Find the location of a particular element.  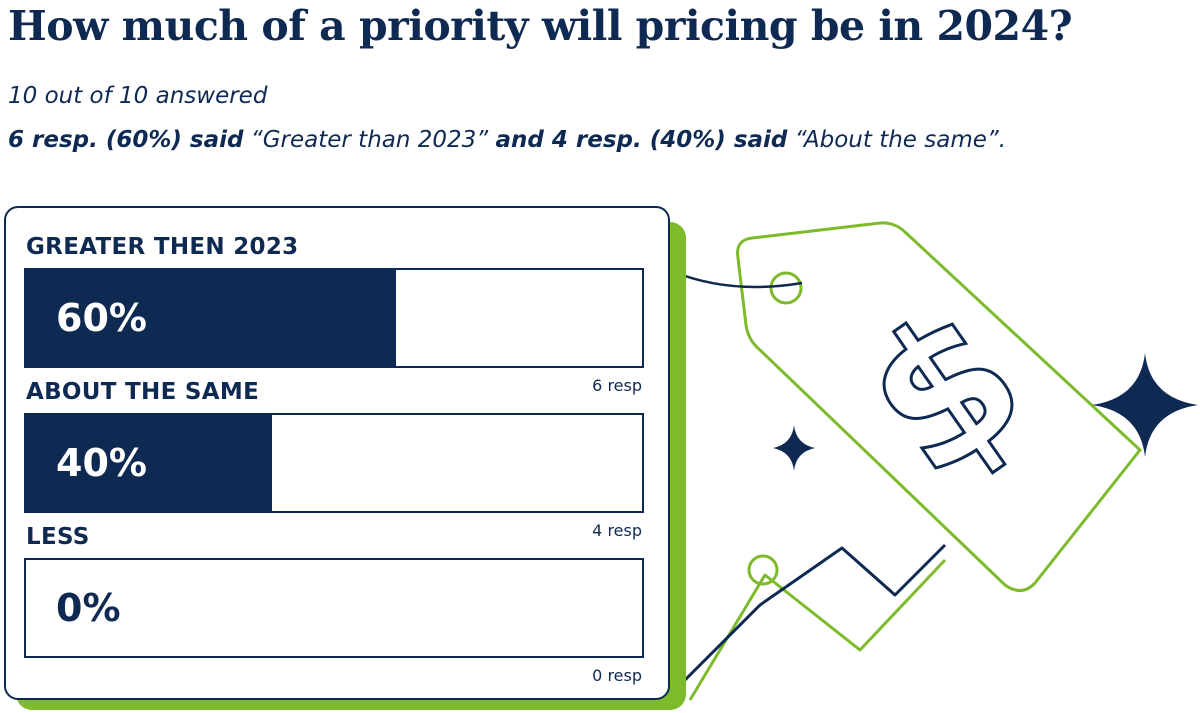

answered-count: 10 out of 10 answered is located at coordinates (138, 96).